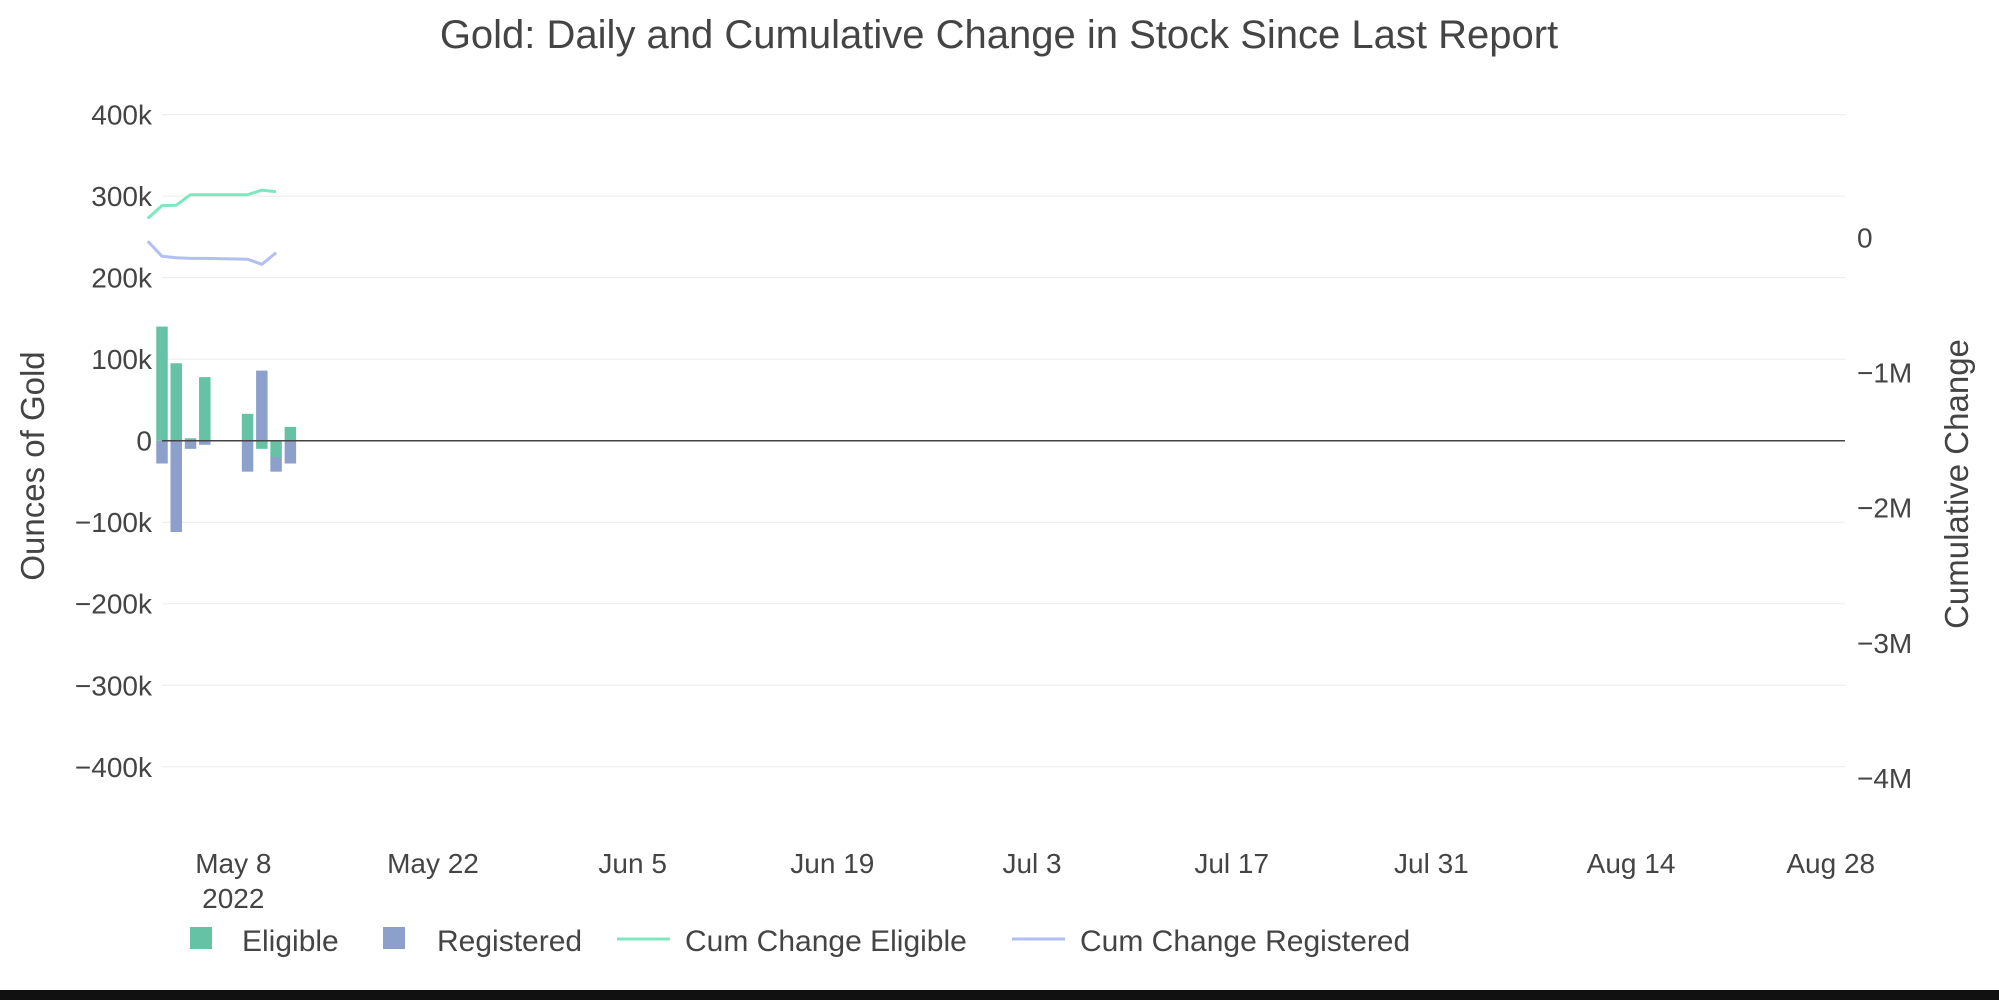 The height and width of the screenshot is (1000, 1999). What do you see at coordinates (1031, 863) in the screenshot?
I see `x-tick-label: Jul 3` at bounding box center [1031, 863].